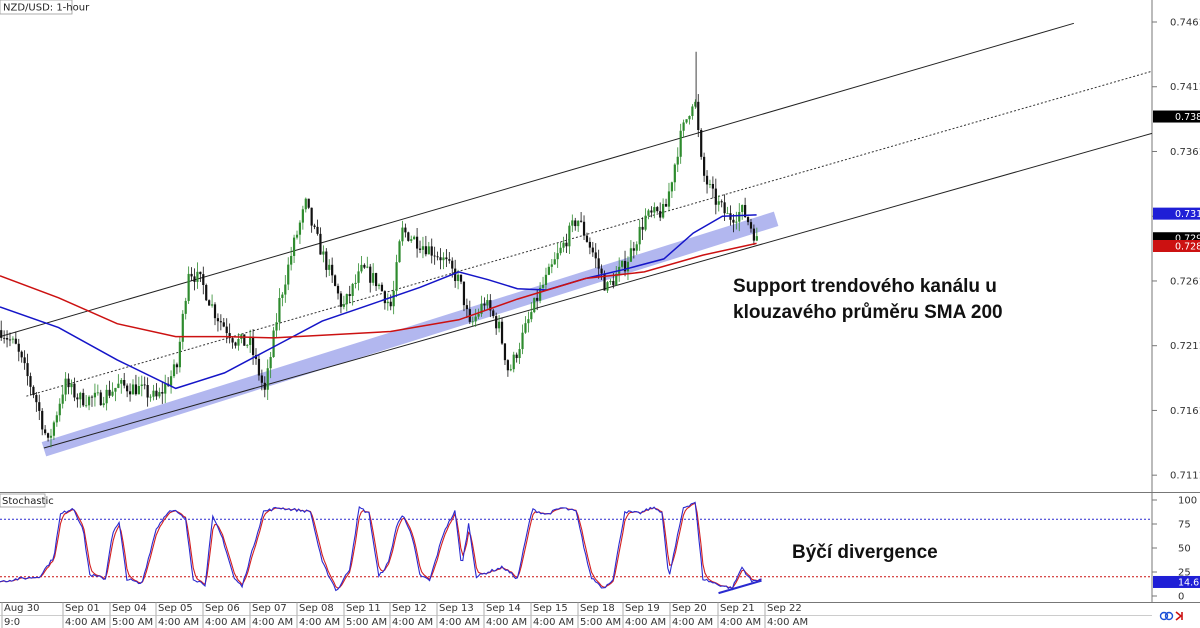 This screenshot has height=628, width=1200. I want to click on link-icon, so click(1166, 616).